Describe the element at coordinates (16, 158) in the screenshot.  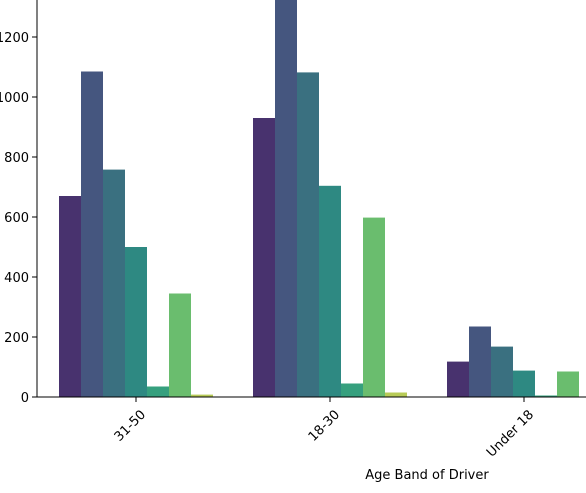
I see `y-tick-label: 800` at that location.